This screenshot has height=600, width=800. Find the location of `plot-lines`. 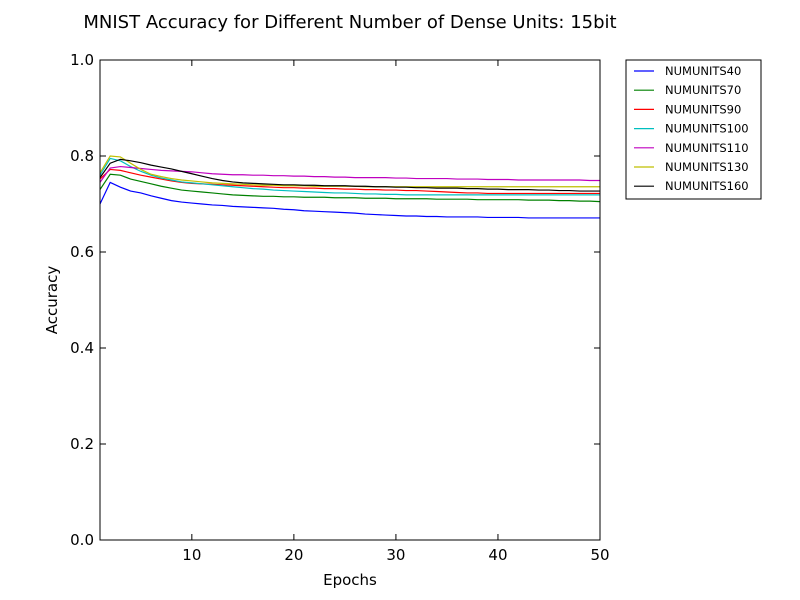

plot-lines is located at coordinates (350, 187).